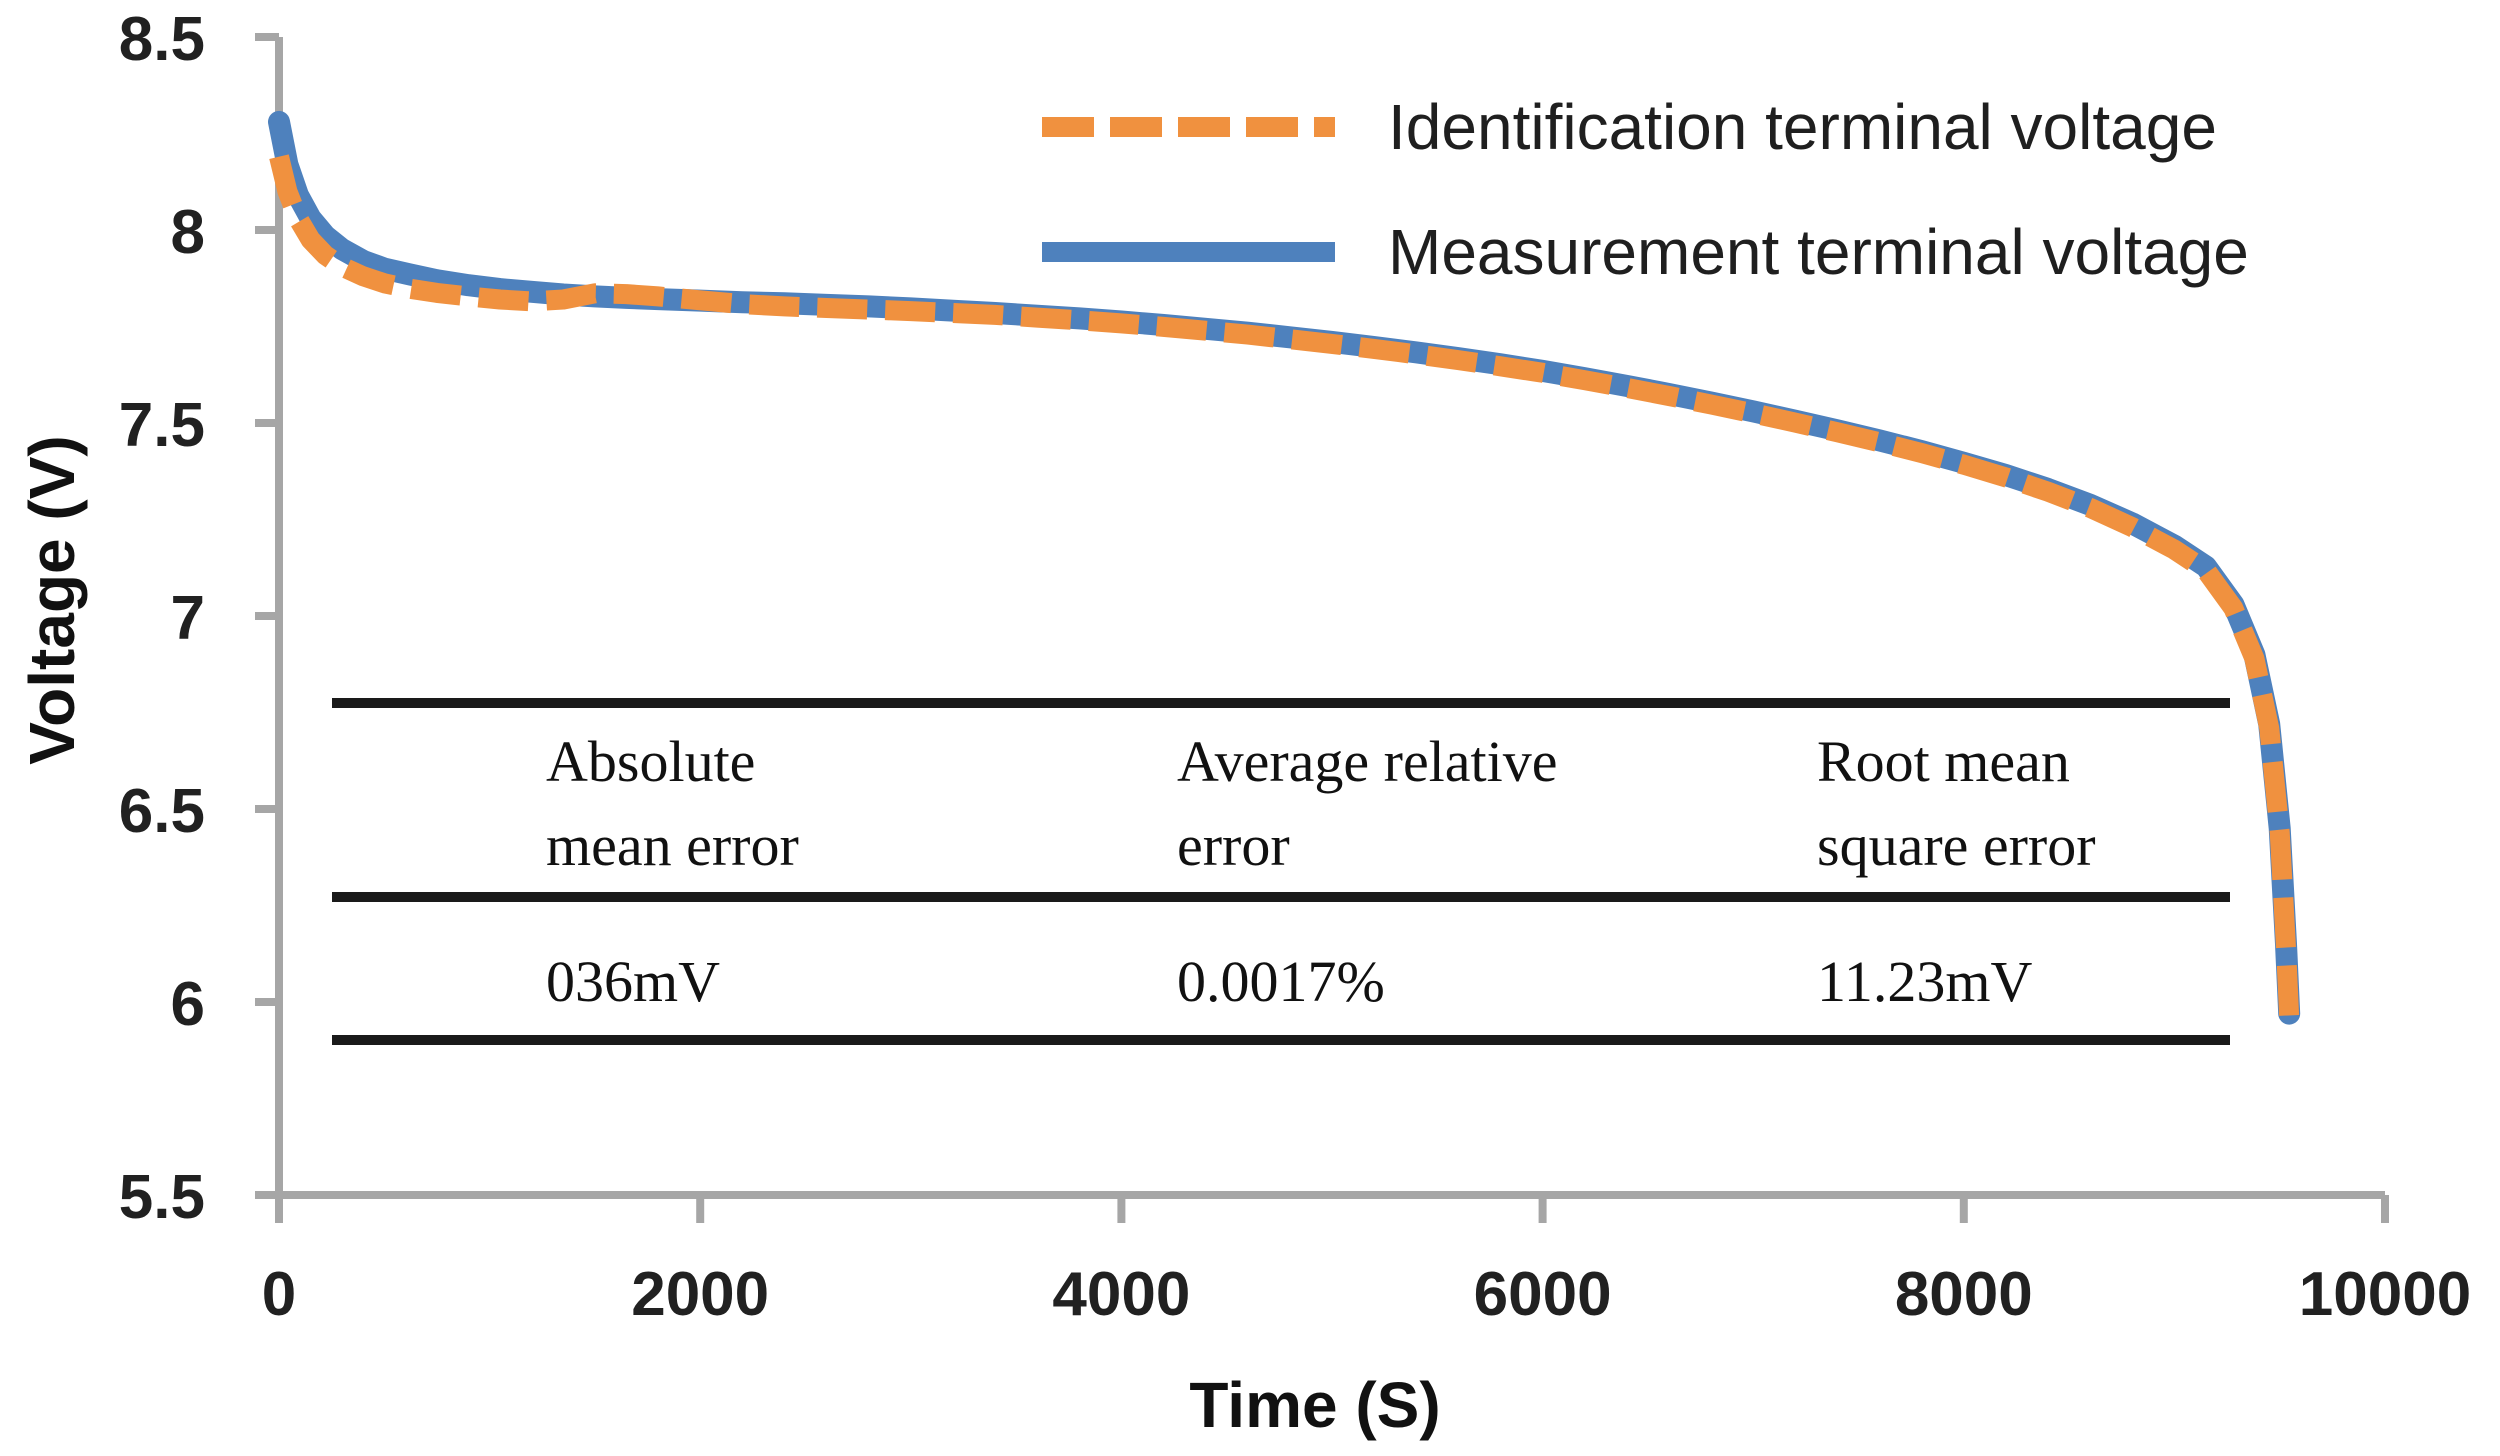  What do you see at coordinates (188, 1004) in the screenshot?
I see `y-tick-label: 6` at bounding box center [188, 1004].